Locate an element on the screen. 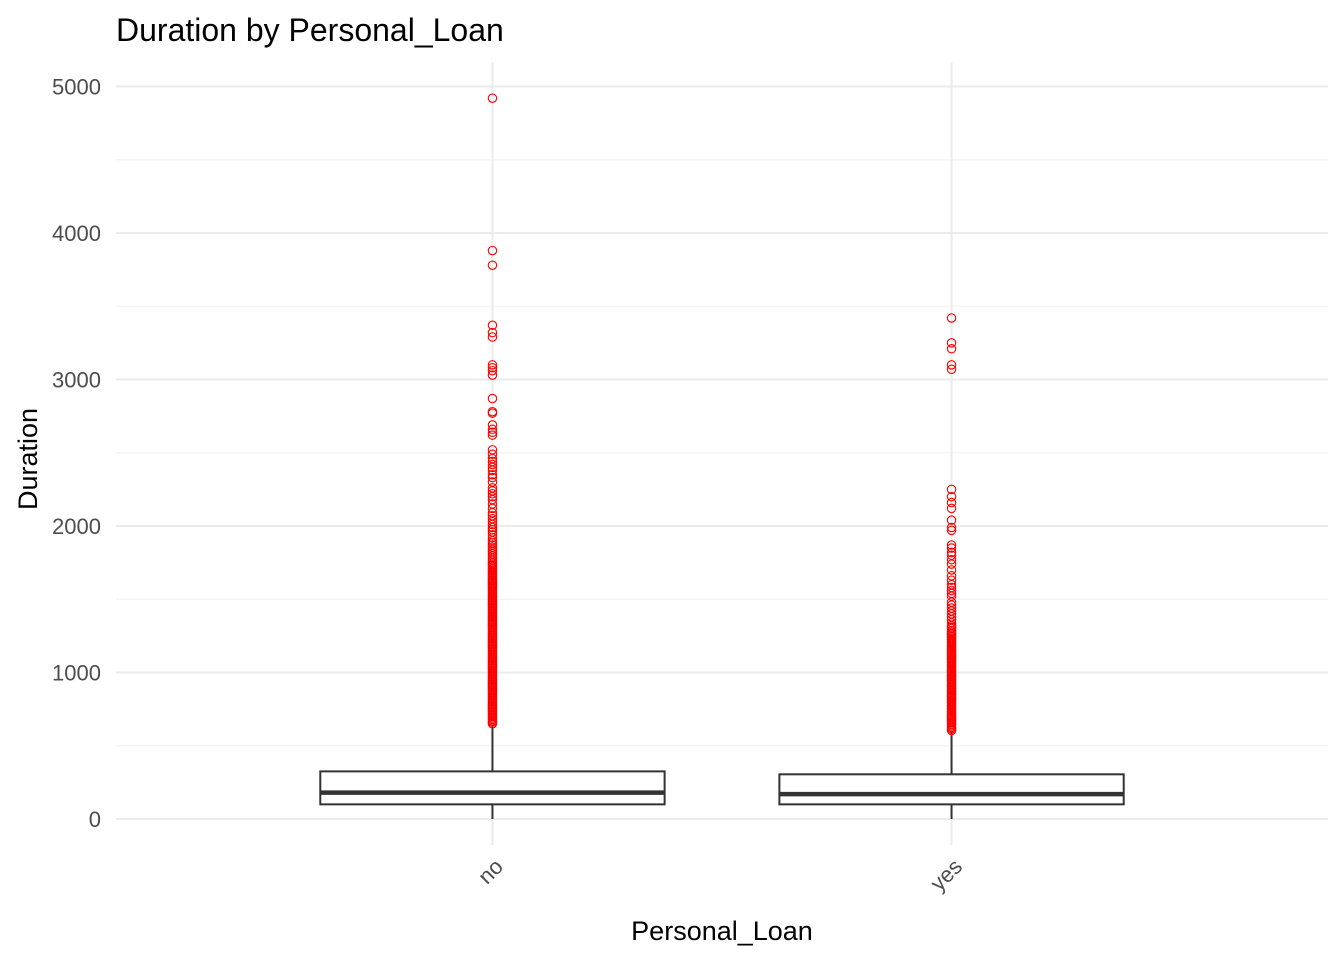 The image size is (1344, 960). chart-title: Duration by Personal_Loan is located at coordinates (310, 30).